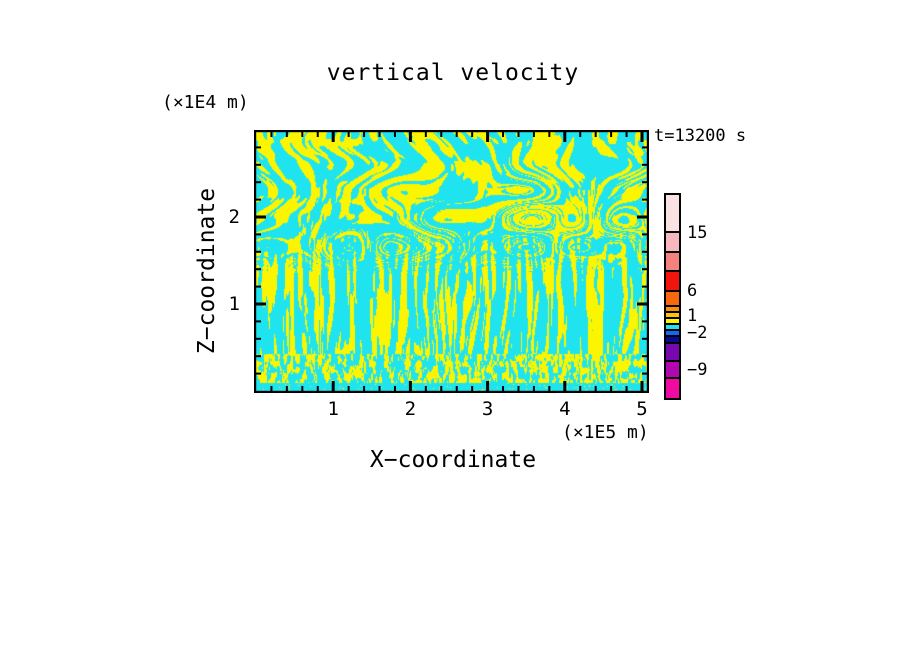 The image size is (904, 654). What do you see at coordinates (692, 291) in the screenshot?
I see `colorbar-label-6: 6` at bounding box center [692, 291].